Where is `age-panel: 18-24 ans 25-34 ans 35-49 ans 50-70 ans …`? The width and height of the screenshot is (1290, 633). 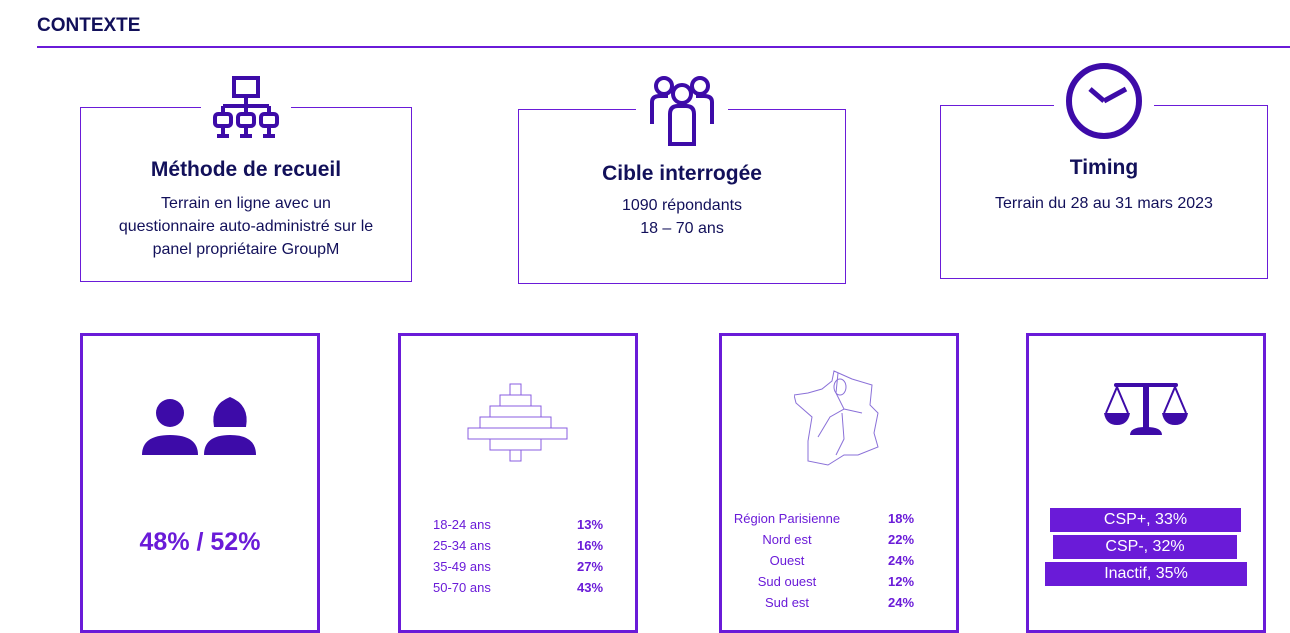 age-panel: 18-24 ans 25-34 ans 35-49 ans 50-70 ans … is located at coordinates (518, 483).